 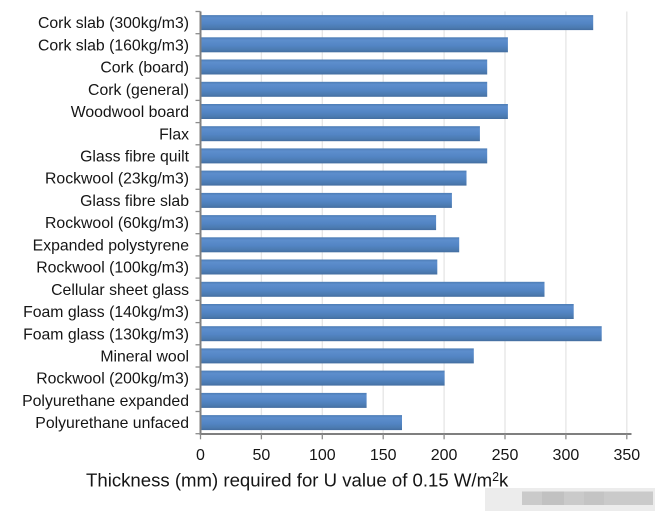 I want to click on svg-text: Rockwool (100kg/m3), so click(x=112, y=268).